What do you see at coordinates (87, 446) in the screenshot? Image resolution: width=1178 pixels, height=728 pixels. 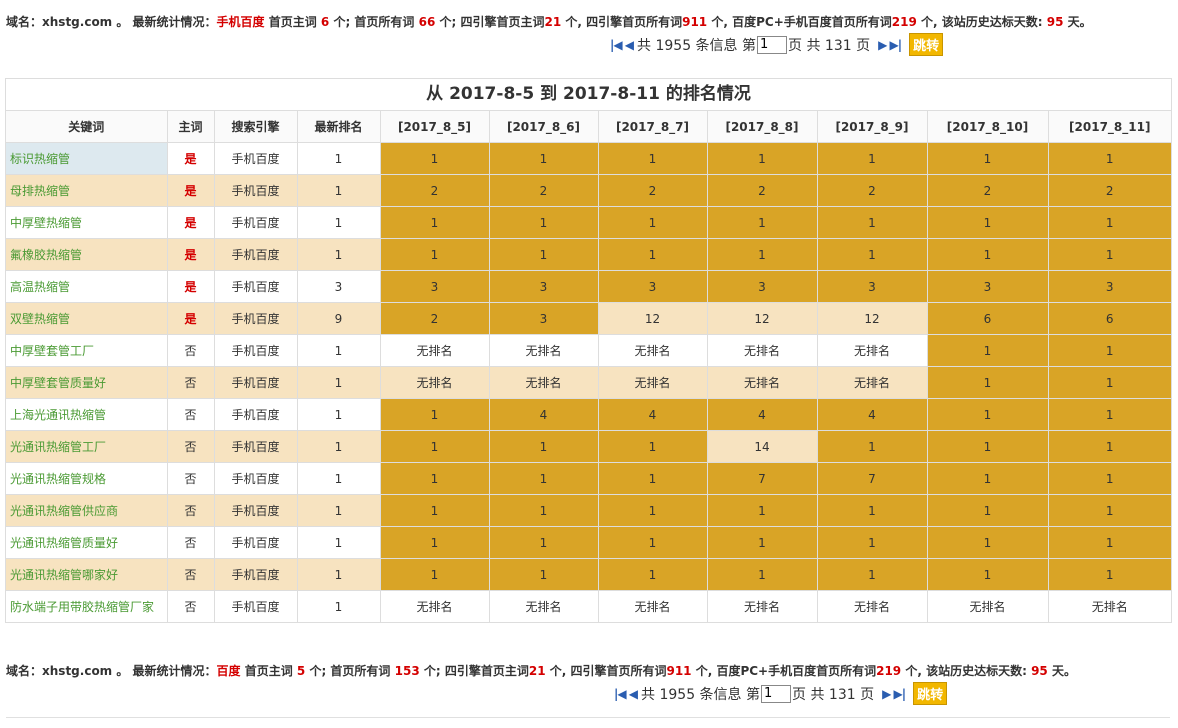 I see `keyword-link: 光通讯热缩管工厂` at bounding box center [87, 446].